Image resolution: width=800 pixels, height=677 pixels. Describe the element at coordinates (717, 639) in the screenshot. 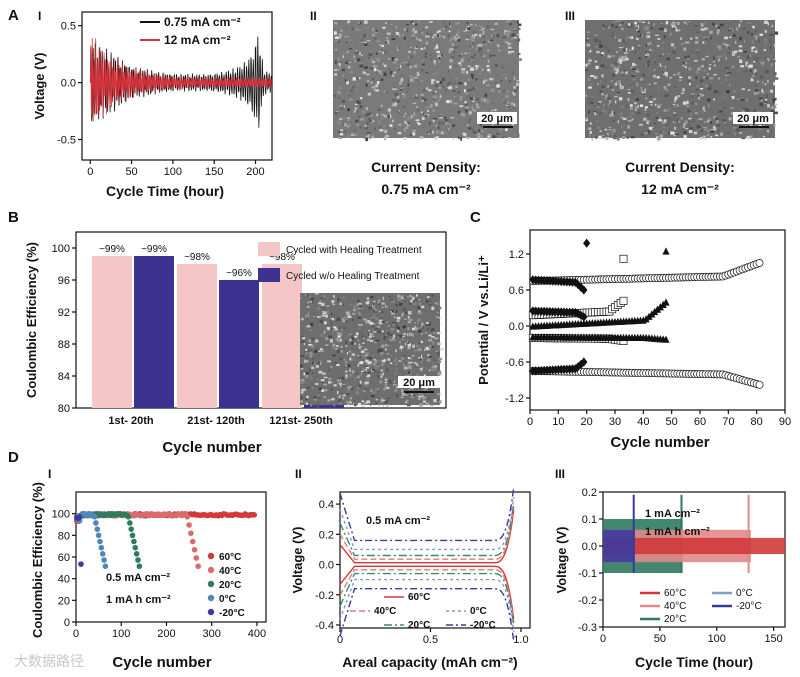

I see `d3-xtick-label: 100` at that location.